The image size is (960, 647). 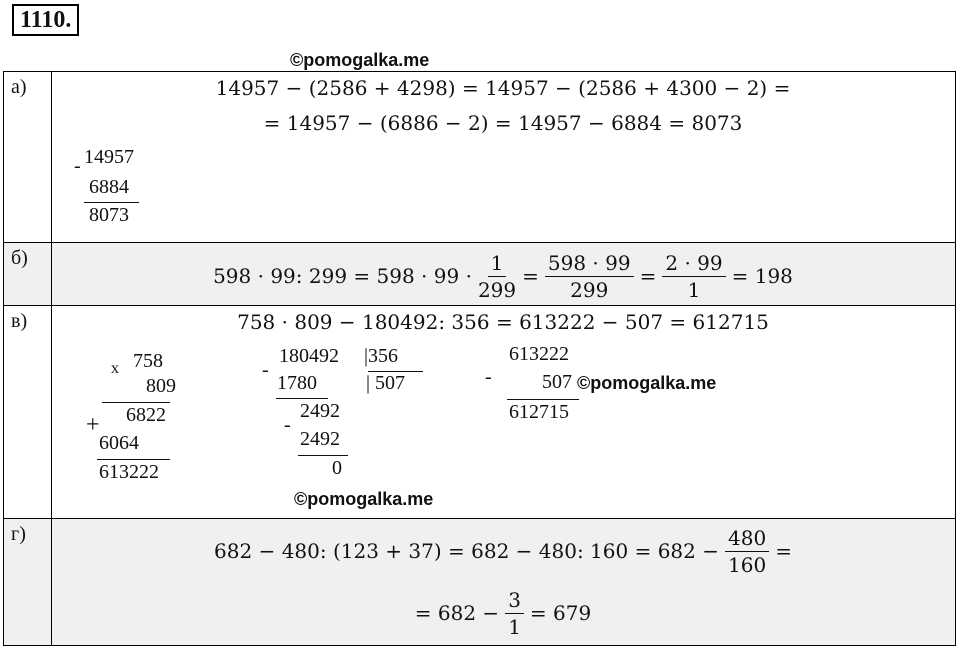 I want to click on row-label: г), so click(x=18, y=534).